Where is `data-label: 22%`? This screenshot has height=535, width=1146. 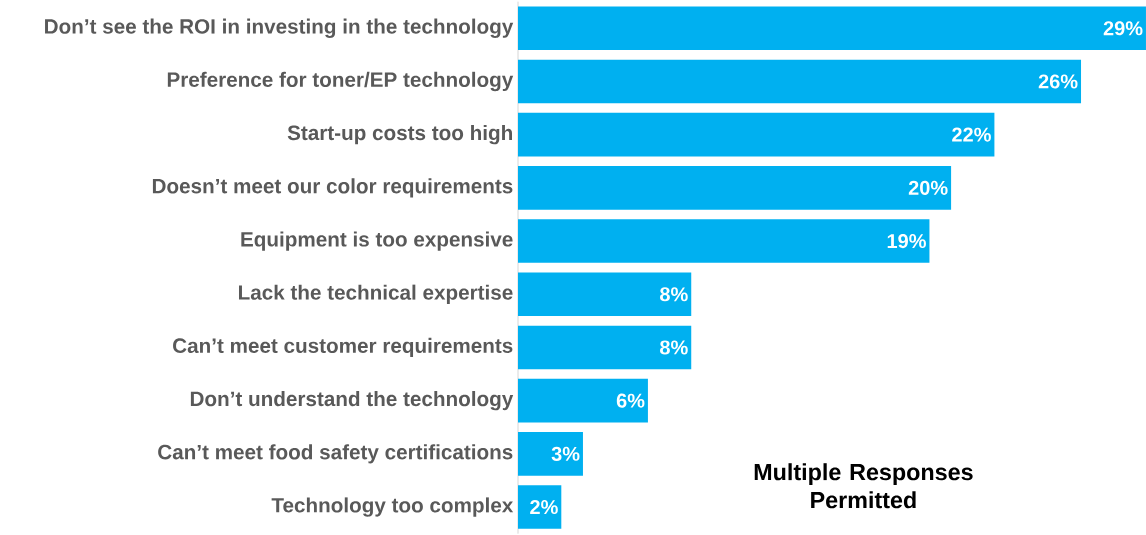 data-label: 22% is located at coordinates (971, 134).